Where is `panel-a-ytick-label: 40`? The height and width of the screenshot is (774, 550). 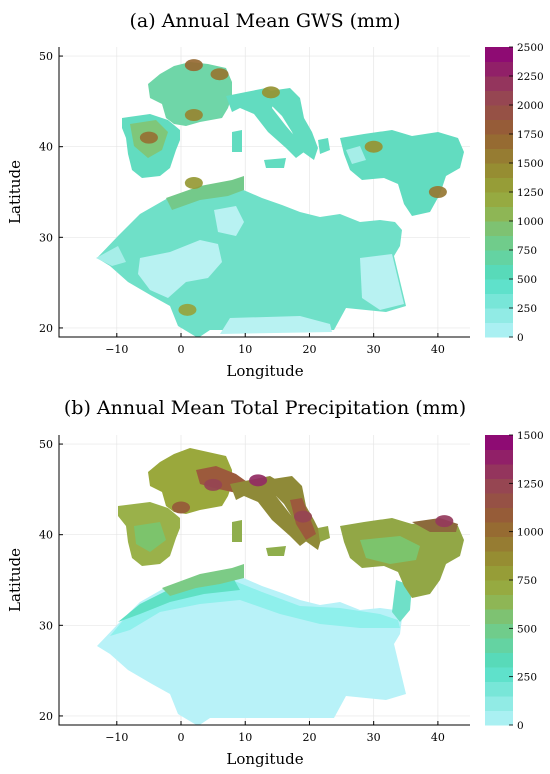 panel-a-ytick-label: 40 is located at coordinates (46, 147).